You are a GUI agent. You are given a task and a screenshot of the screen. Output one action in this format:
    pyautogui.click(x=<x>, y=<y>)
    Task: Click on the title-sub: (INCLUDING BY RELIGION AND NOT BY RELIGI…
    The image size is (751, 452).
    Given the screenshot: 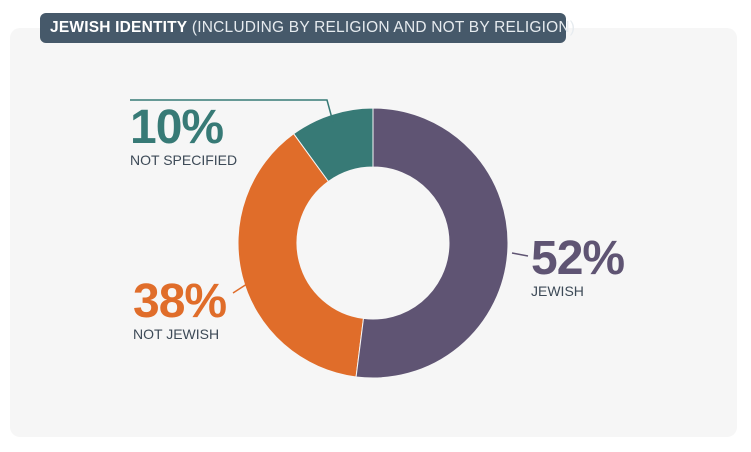 What is the action you would take?
    pyautogui.click(x=383, y=27)
    